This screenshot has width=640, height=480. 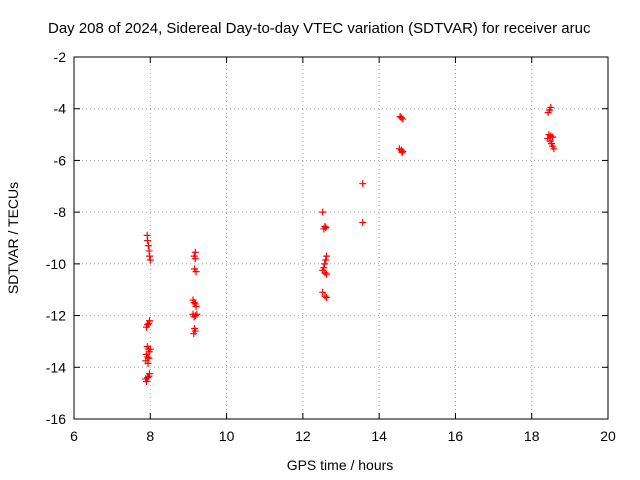 I want to click on x-tick-label-3: 12, so click(x=303, y=436).